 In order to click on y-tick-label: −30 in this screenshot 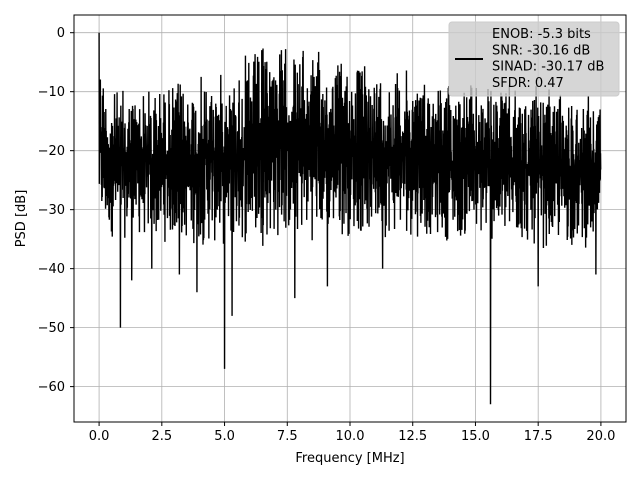, I will do `click(51, 210)`.